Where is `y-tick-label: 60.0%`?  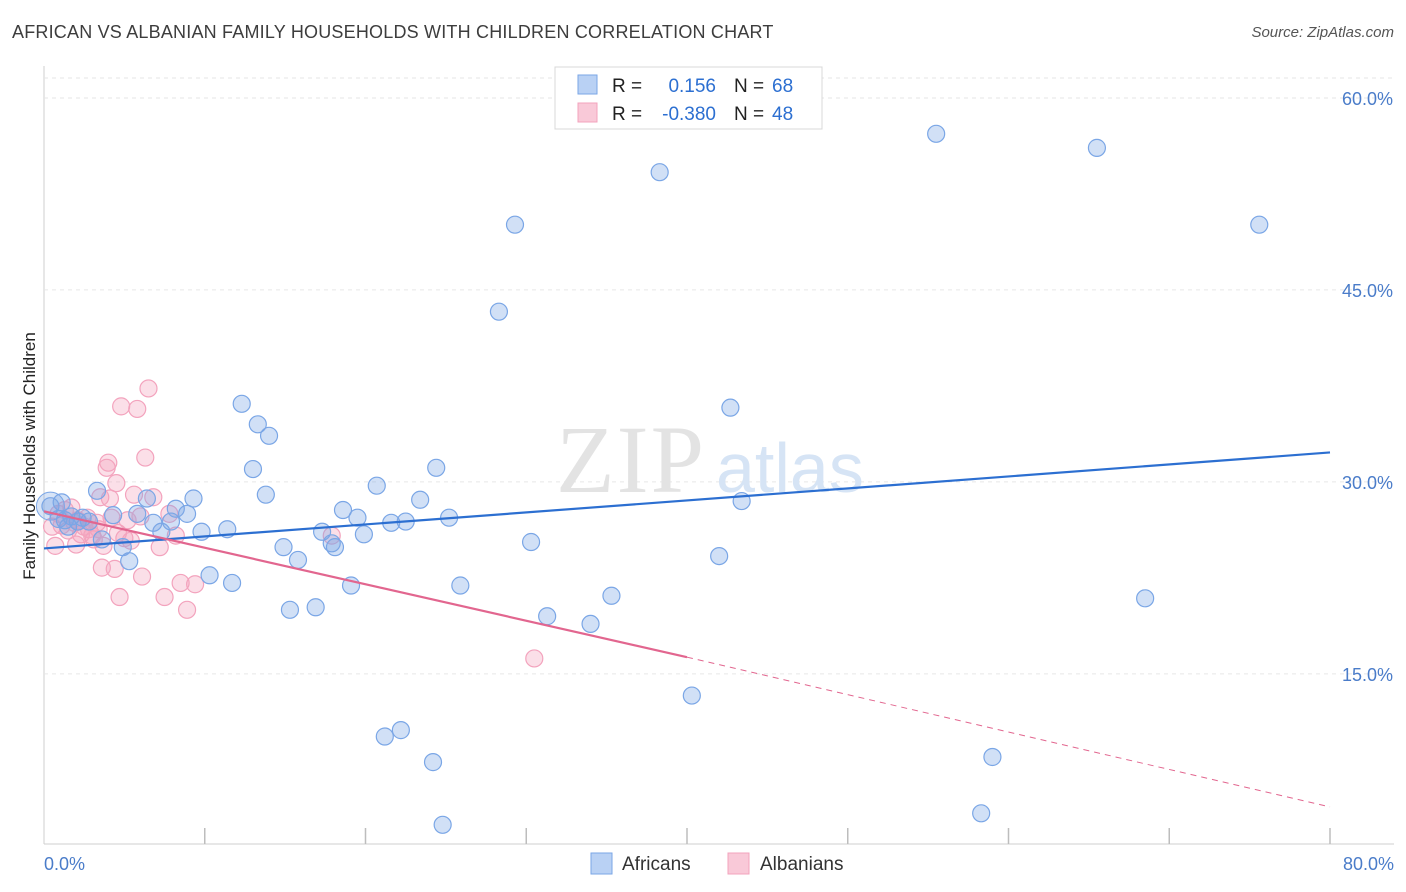 y-tick-label: 60.0% is located at coordinates (1367, 99).